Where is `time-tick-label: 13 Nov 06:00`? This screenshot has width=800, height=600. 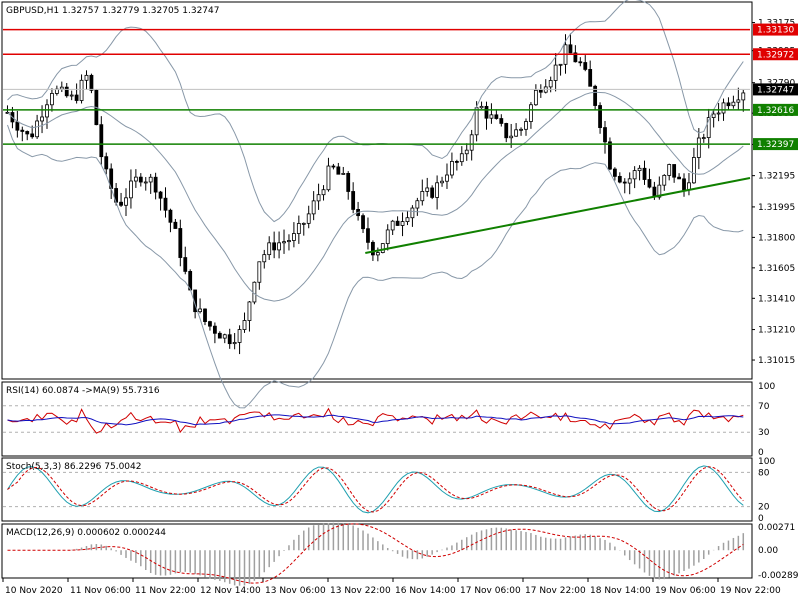 time-tick-label: 13 Nov 06:00 is located at coordinates (295, 591).